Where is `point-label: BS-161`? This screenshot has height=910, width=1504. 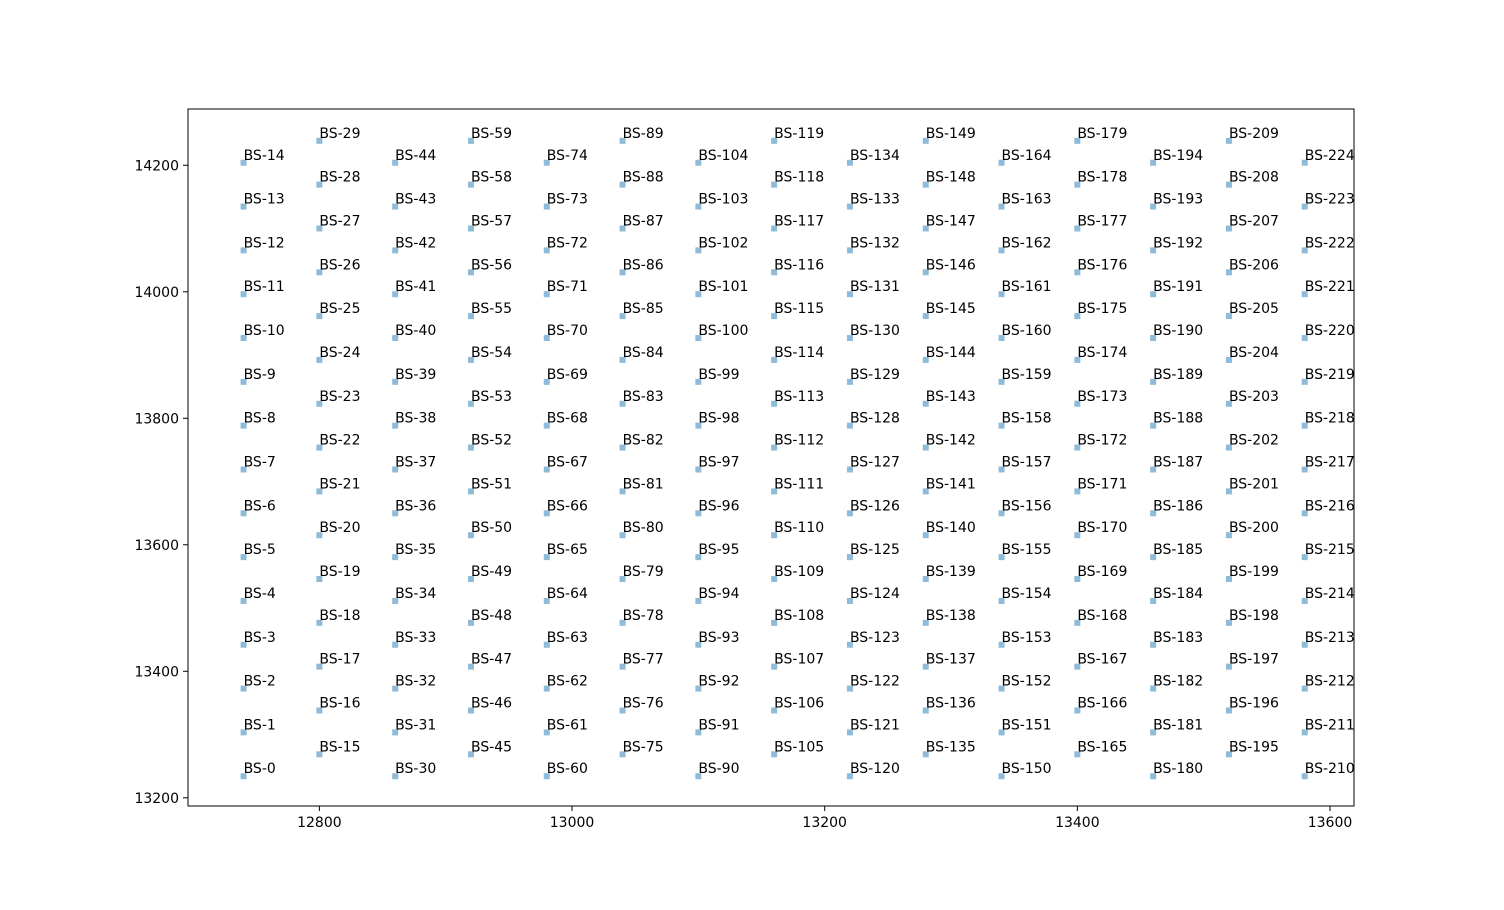
point-label: BS-161 is located at coordinates (1027, 287).